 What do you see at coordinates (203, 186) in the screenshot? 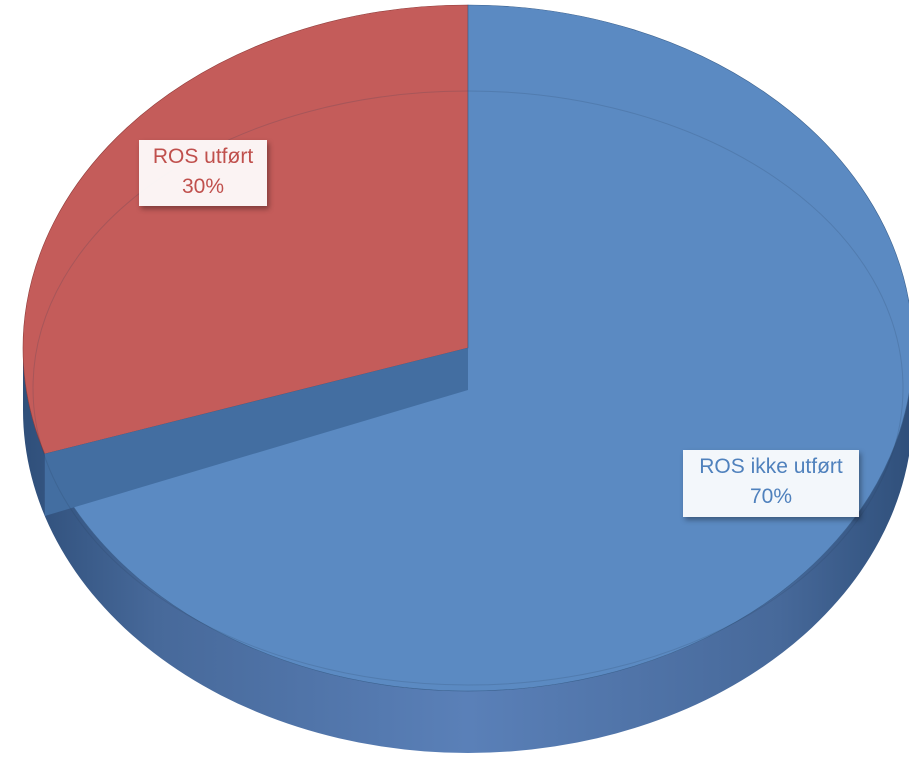
I see `slice-value-text: 30%` at bounding box center [203, 186].